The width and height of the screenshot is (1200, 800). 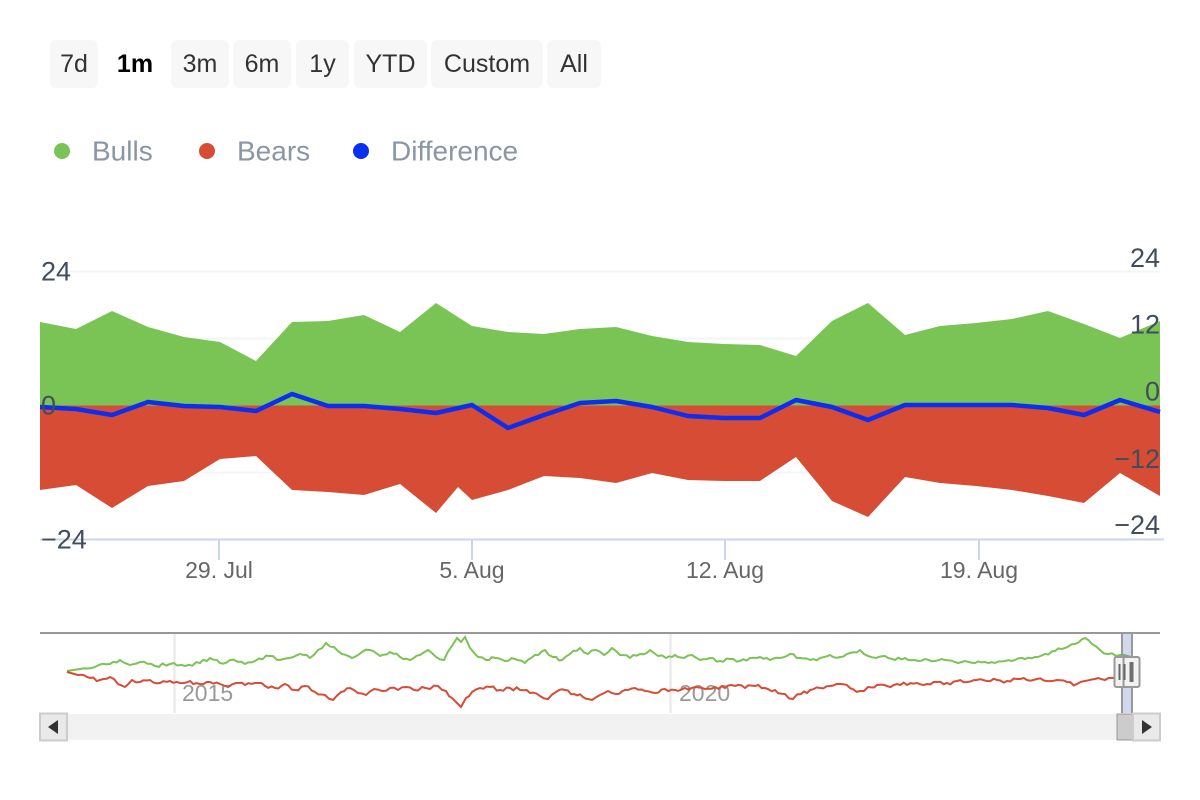 What do you see at coordinates (454, 151) in the screenshot?
I see `svg-text: Difference` at bounding box center [454, 151].